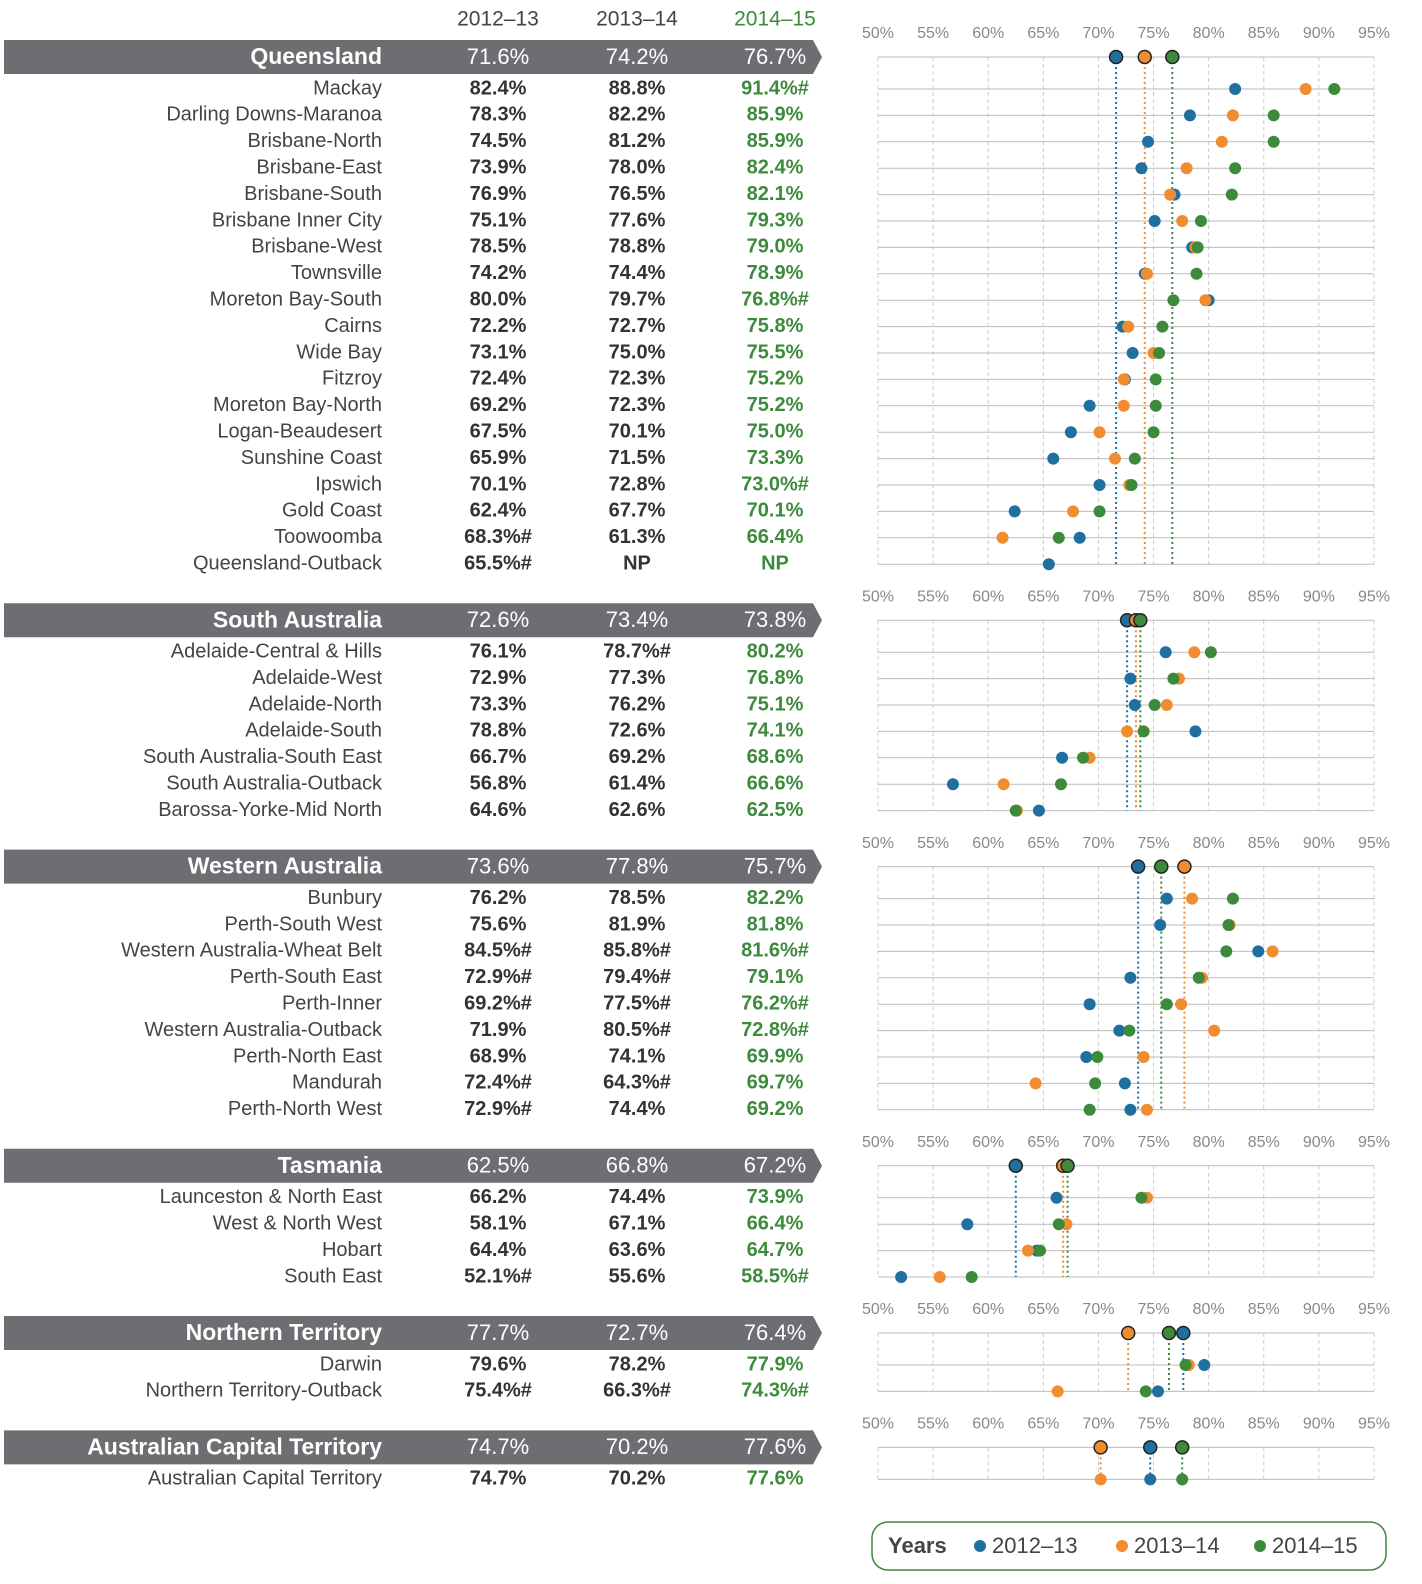  I want to click on row-name: Moreton Bay-North, so click(297, 405).